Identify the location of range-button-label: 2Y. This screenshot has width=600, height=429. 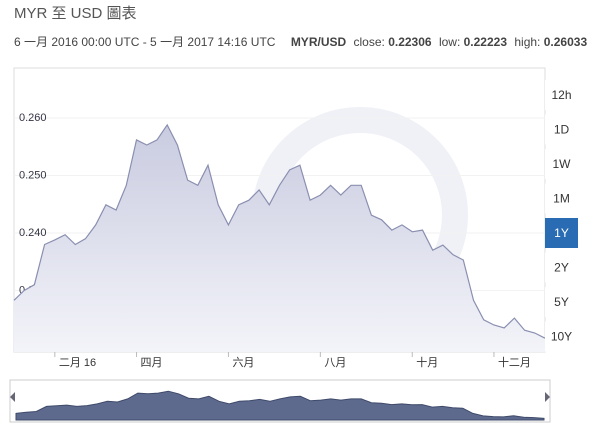
(561, 268).